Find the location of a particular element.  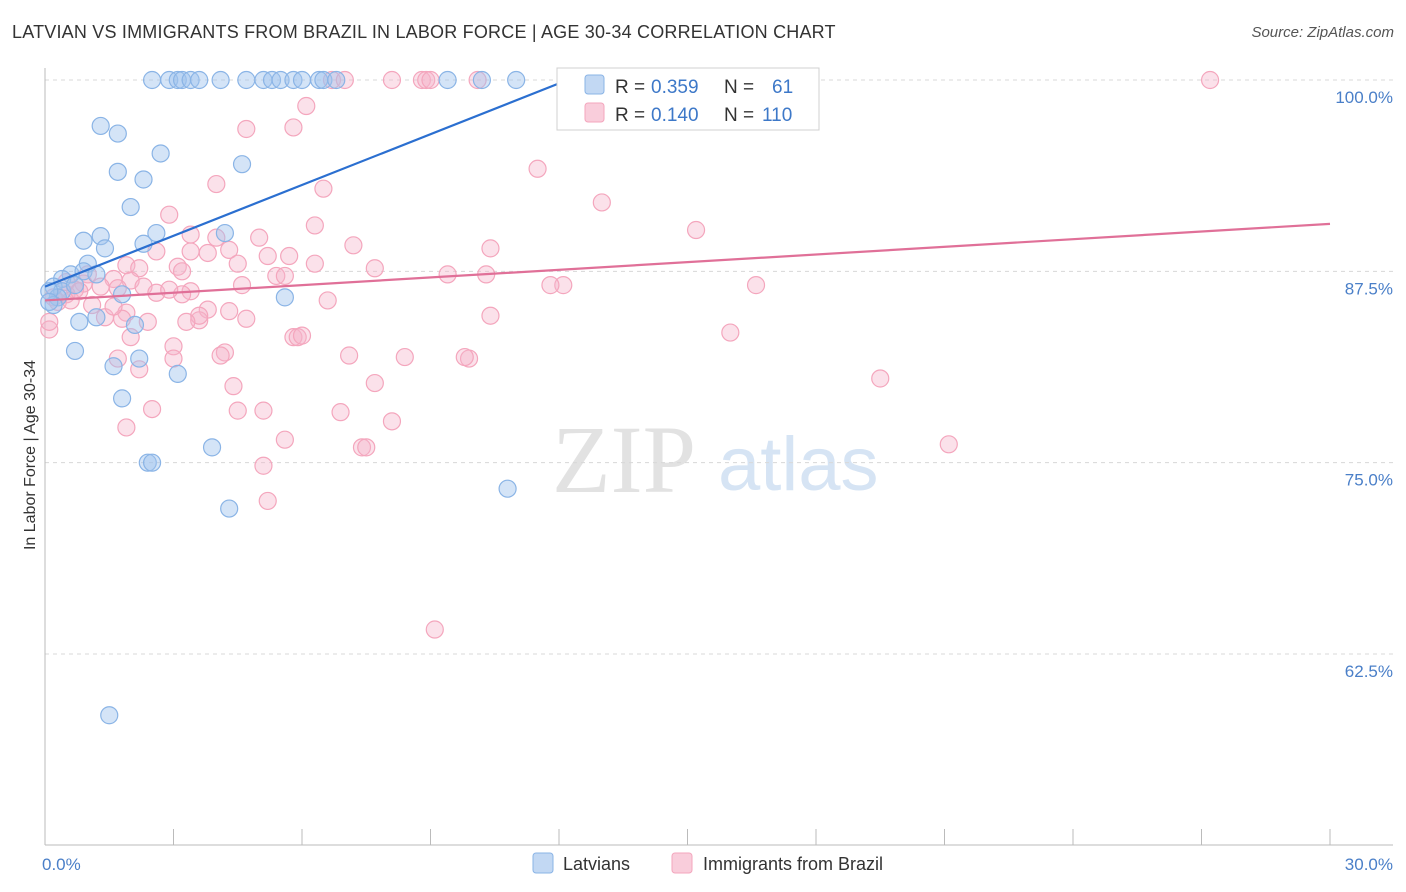

watermark-zip: ZIP is located at coordinates (624, 459).